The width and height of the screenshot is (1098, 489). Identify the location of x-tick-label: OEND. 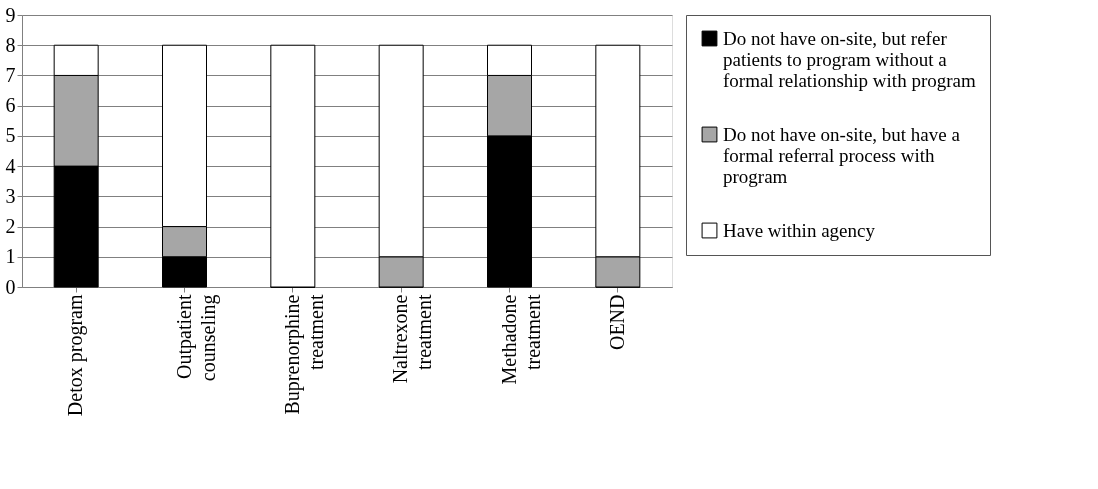
(616, 322).